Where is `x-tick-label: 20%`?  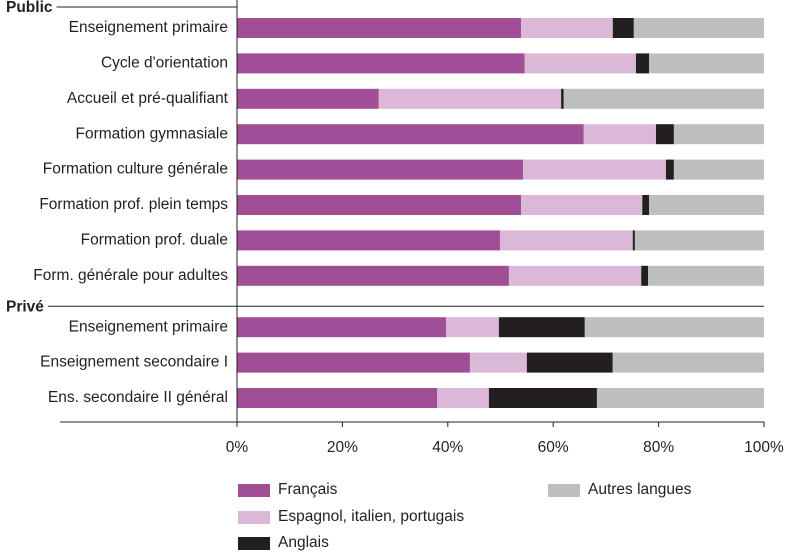
x-tick-label: 20% is located at coordinates (342, 447).